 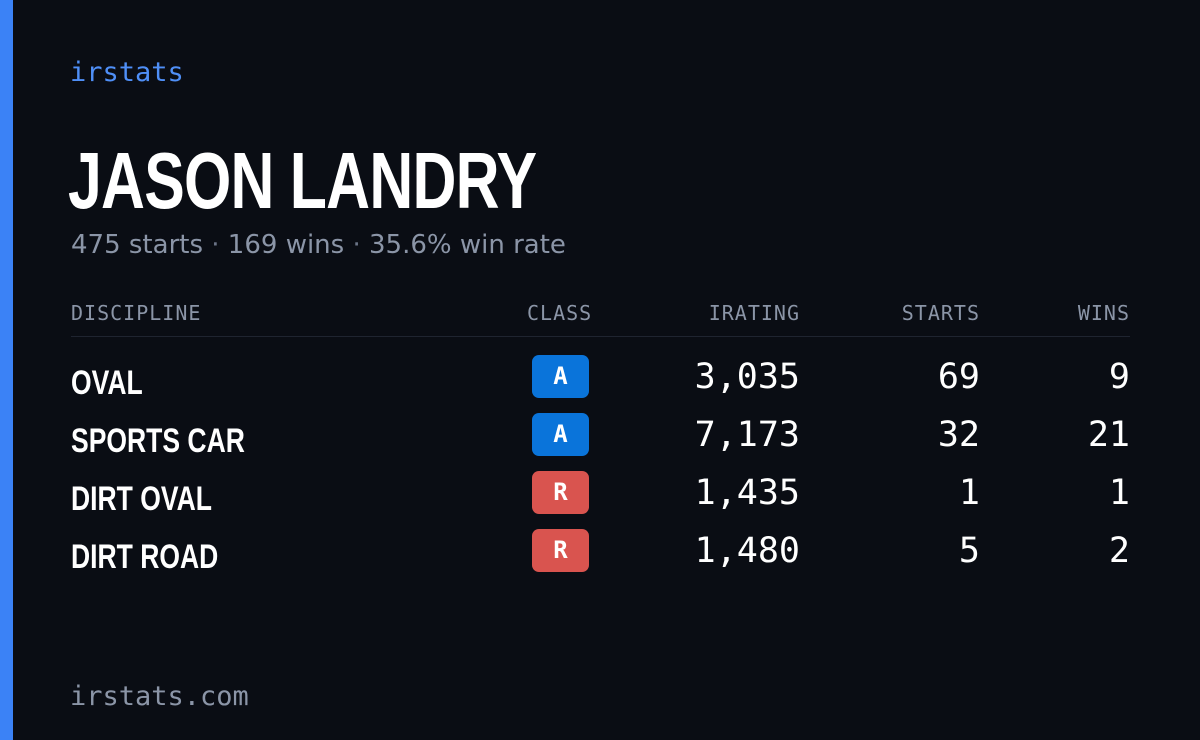 I want to click on footer-url: irstats.com, so click(x=159, y=696).